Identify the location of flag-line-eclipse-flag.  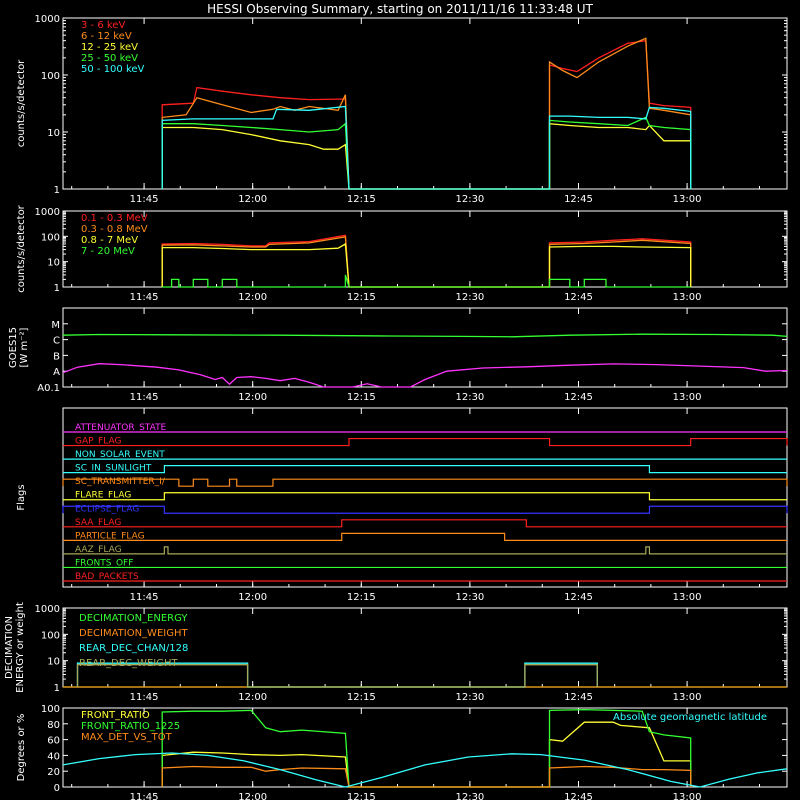
(425, 509).